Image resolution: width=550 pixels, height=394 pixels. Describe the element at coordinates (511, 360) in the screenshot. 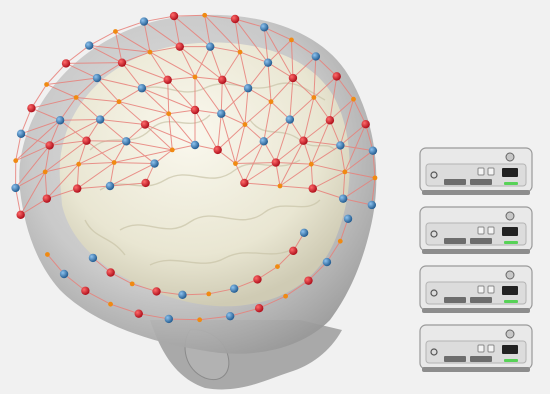

I see `status-led` at that location.